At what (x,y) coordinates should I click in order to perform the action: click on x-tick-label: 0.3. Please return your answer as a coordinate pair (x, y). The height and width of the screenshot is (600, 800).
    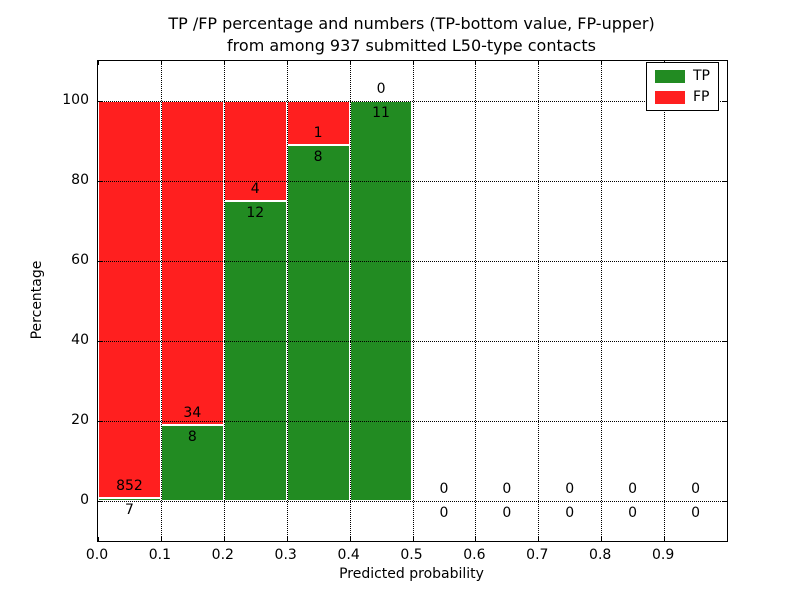
    Looking at the image, I should click on (285, 555).